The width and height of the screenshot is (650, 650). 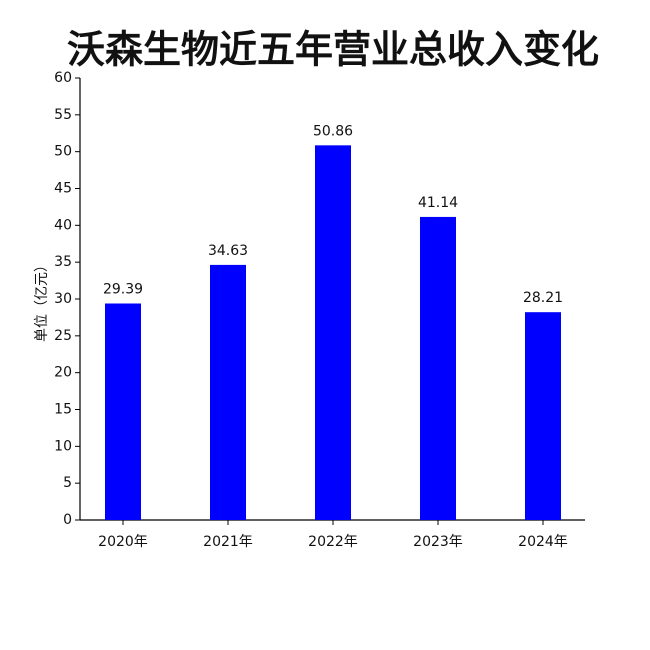 What do you see at coordinates (123, 289) in the screenshot?
I see `value-label: 29.39` at bounding box center [123, 289].